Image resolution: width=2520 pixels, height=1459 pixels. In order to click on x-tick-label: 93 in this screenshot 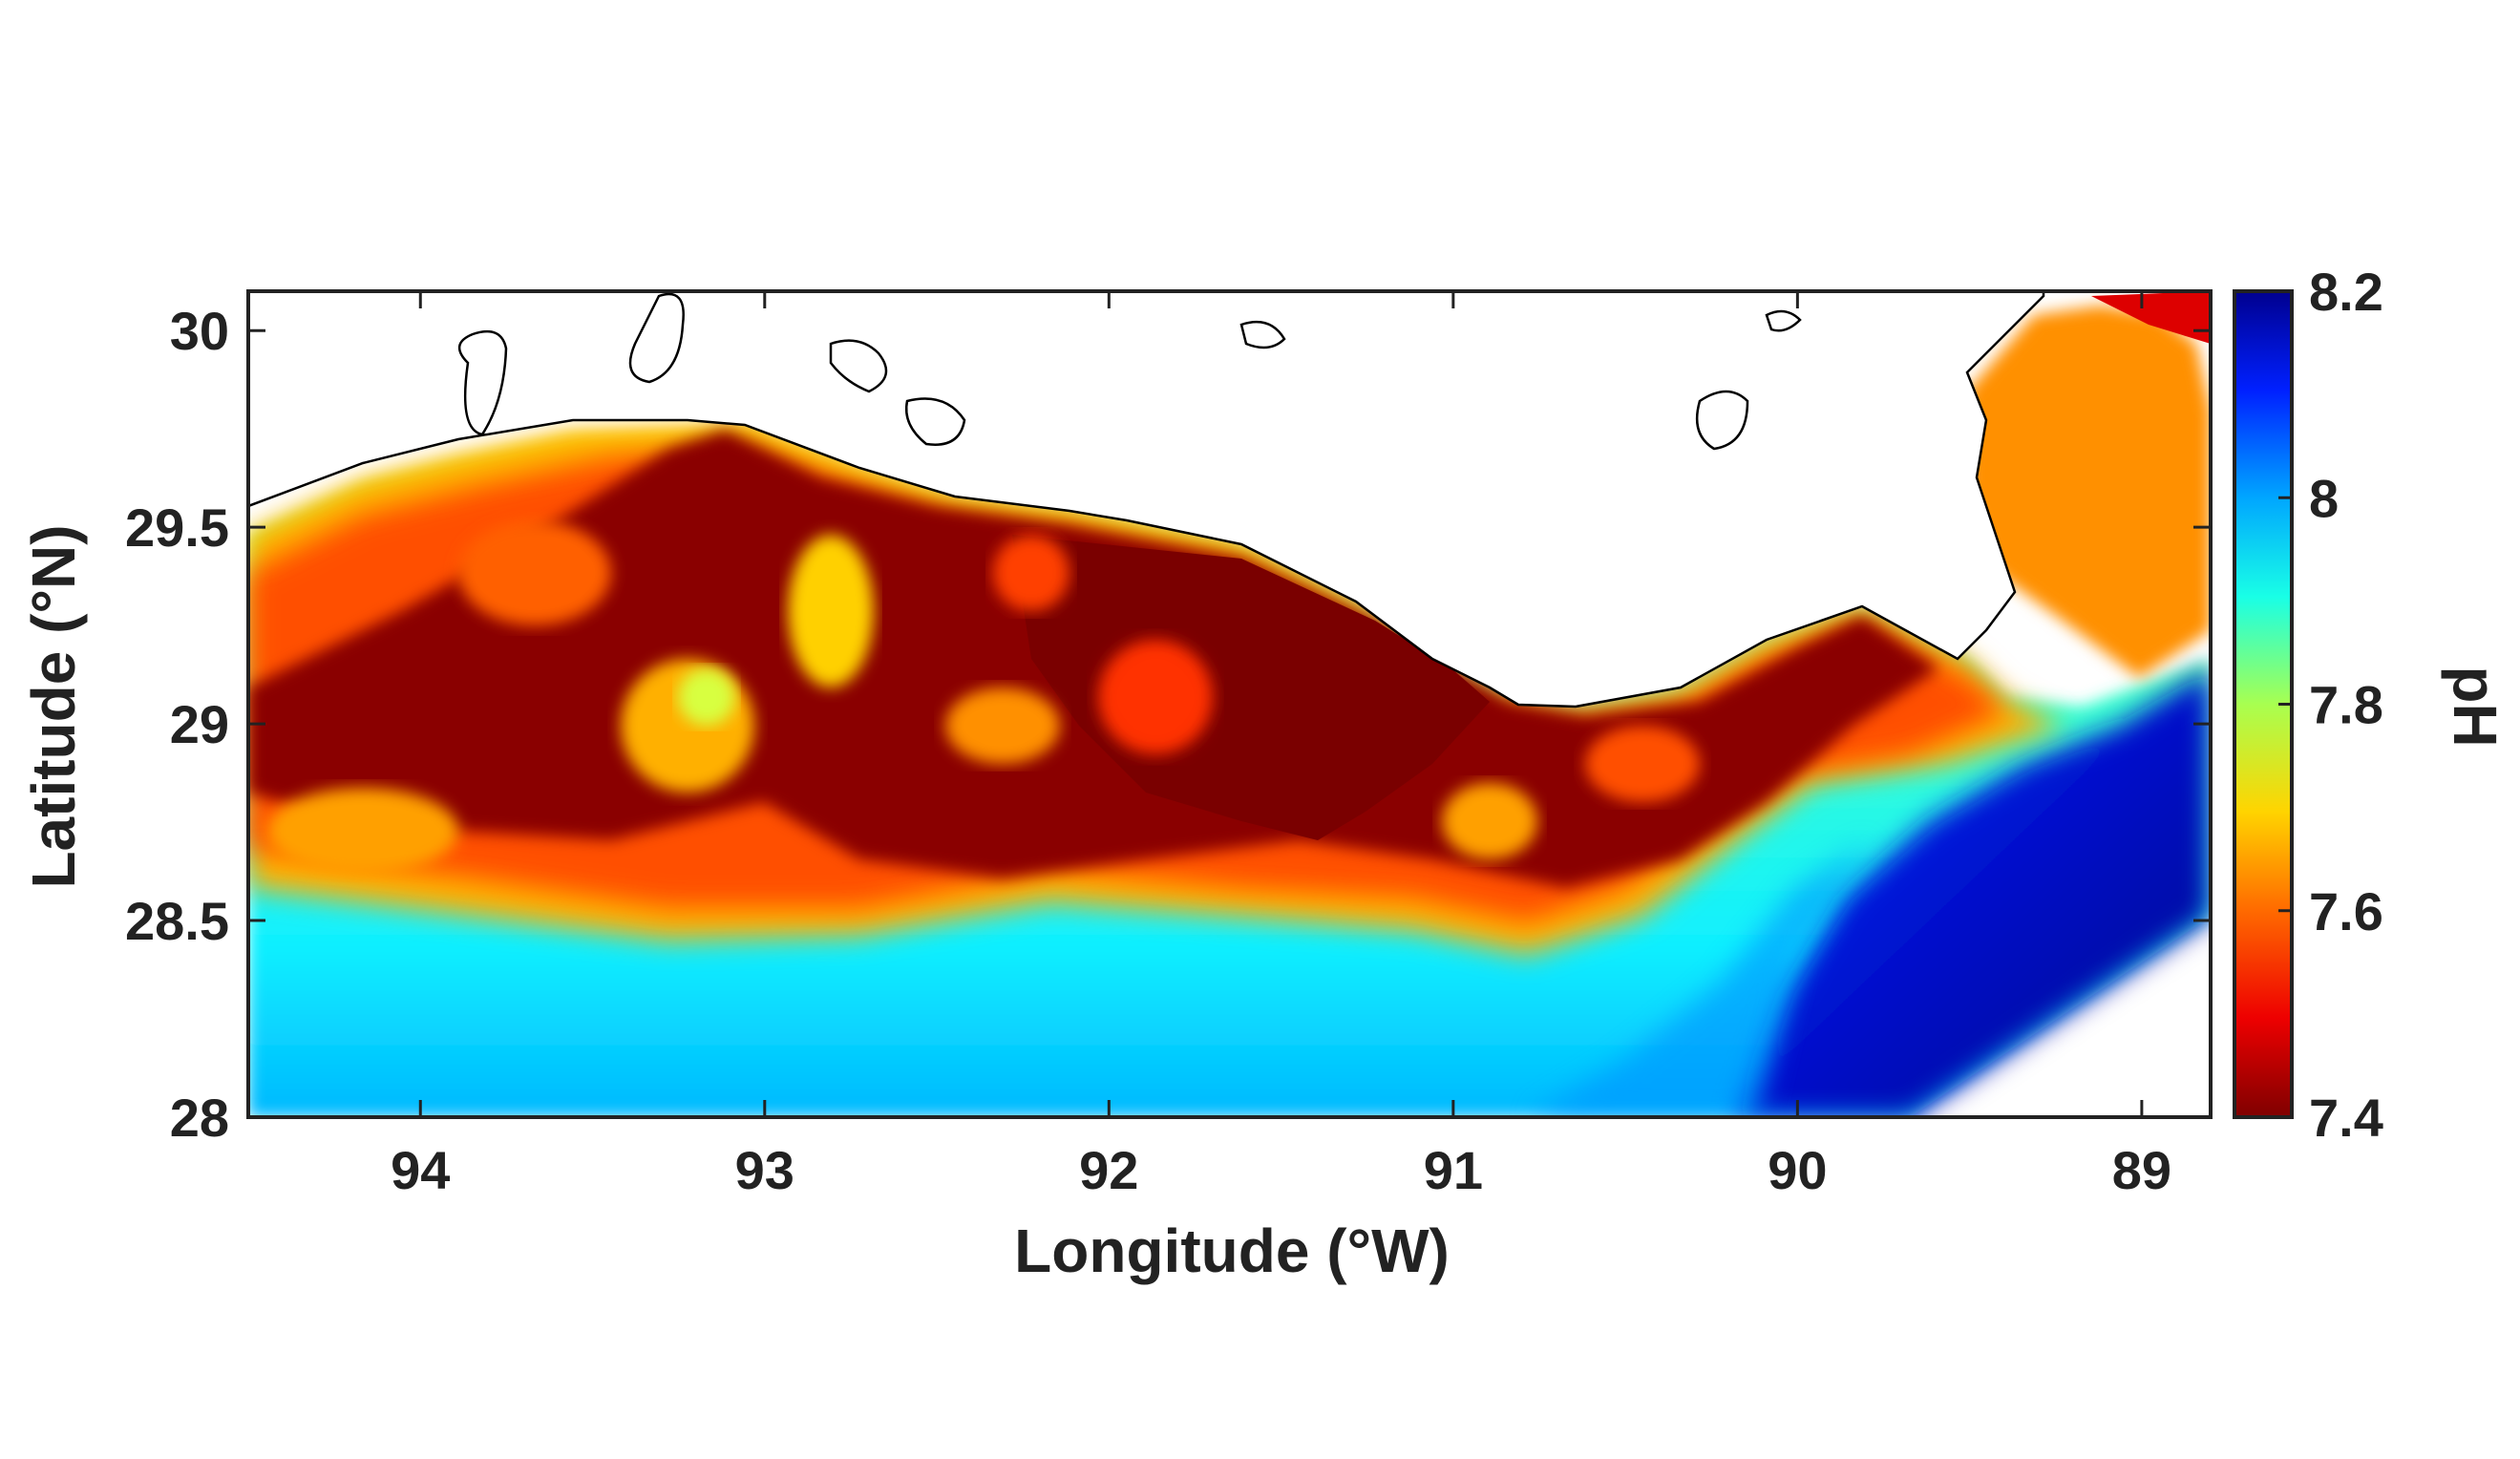, I will do `click(764, 1170)`.